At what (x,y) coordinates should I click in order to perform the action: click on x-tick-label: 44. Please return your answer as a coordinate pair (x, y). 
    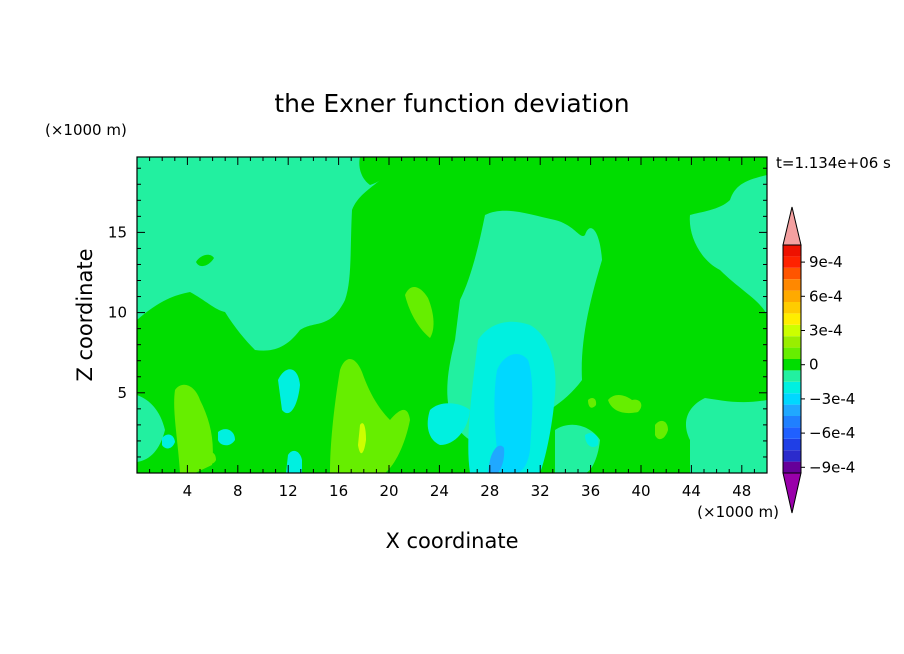
    Looking at the image, I should click on (691, 491).